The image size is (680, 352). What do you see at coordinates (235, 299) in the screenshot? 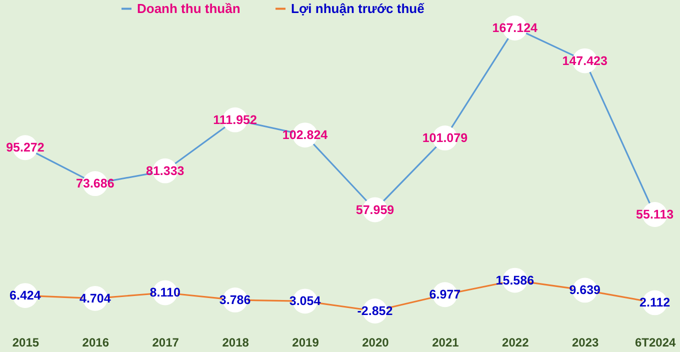
I see `data-label: 3.786` at bounding box center [235, 299].